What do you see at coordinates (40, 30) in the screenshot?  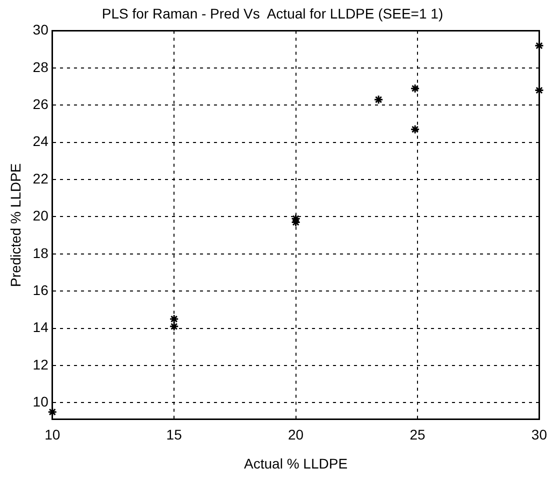 I see `y-tick-label: 30` at bounding box center [40, 30].